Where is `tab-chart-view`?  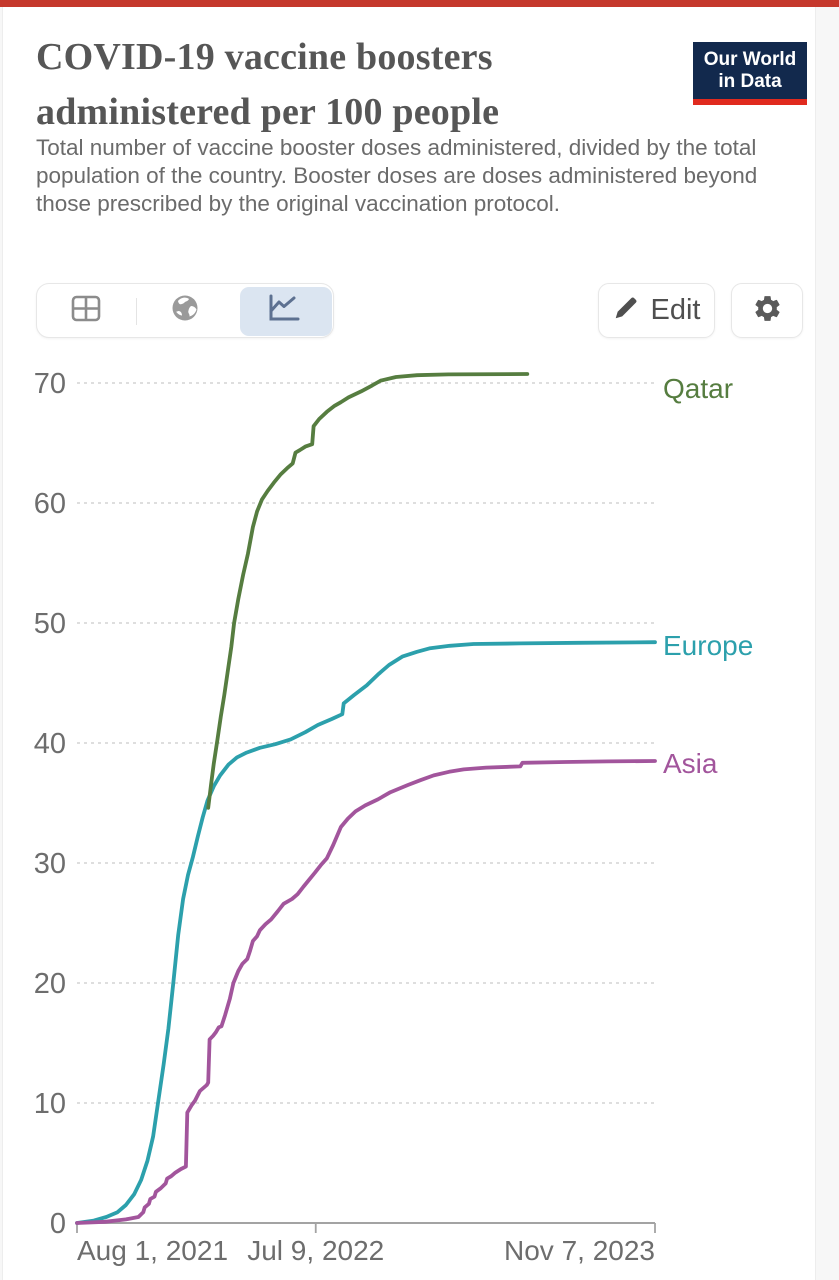
tab-chart-view is located at coordinates (283, 310).